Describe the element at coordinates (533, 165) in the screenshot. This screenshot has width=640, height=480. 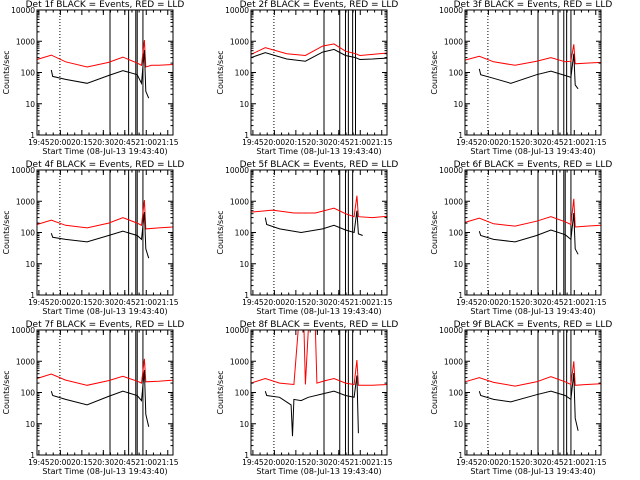
I see `panel-title: Det 6f BLACK = Events, RED = LLD` at that location.